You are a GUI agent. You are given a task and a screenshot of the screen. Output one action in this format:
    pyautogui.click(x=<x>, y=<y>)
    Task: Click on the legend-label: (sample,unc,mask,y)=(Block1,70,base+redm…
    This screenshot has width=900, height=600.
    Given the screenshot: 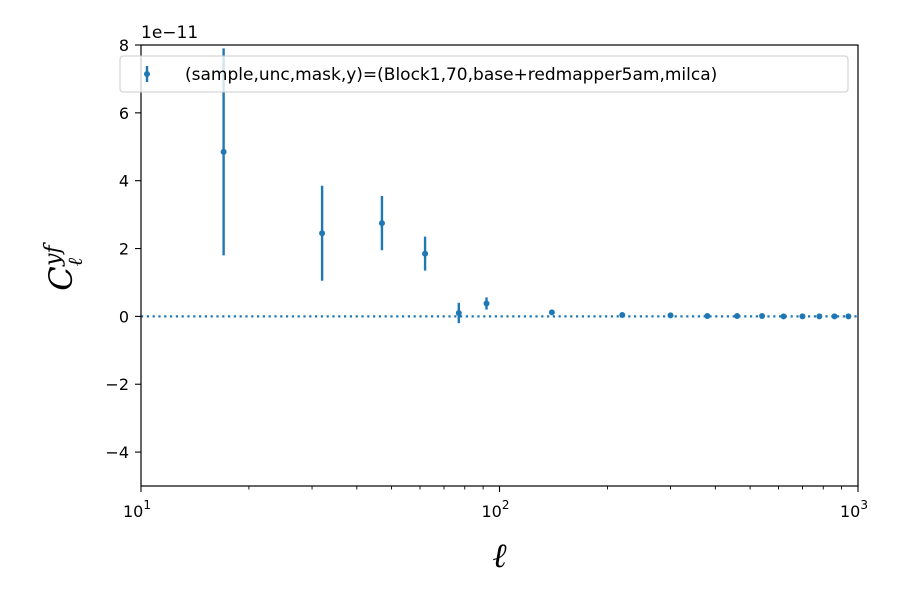 What is the action you would take?
    pyautogui.click(x=451, y=75)
    